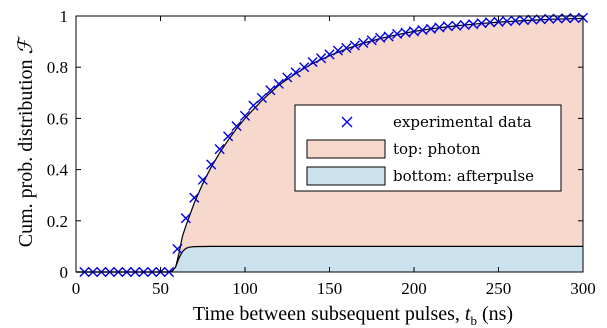  What do you see at coordinates (462, 122) in the screenshot?
I see `legend-label: experimental data` at bounding box center [462, 122].